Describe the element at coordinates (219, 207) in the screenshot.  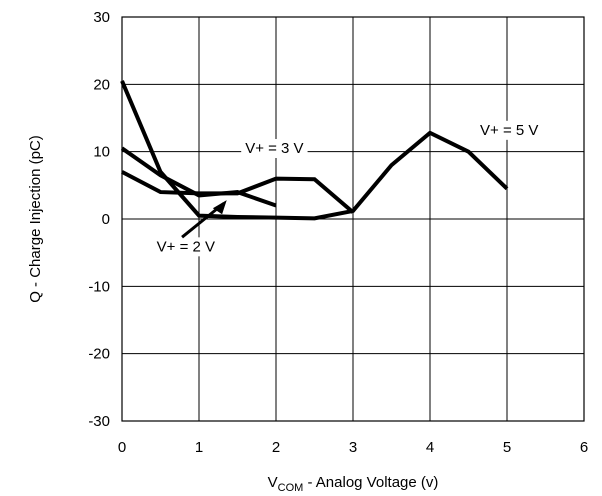
I see `annotation-arrowhead` at that location.